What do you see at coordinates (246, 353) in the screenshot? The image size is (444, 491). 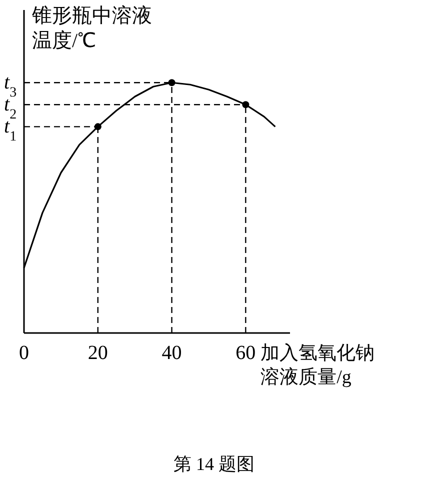 I see `x-tick-label: 60` at bounding box center [246, 353].